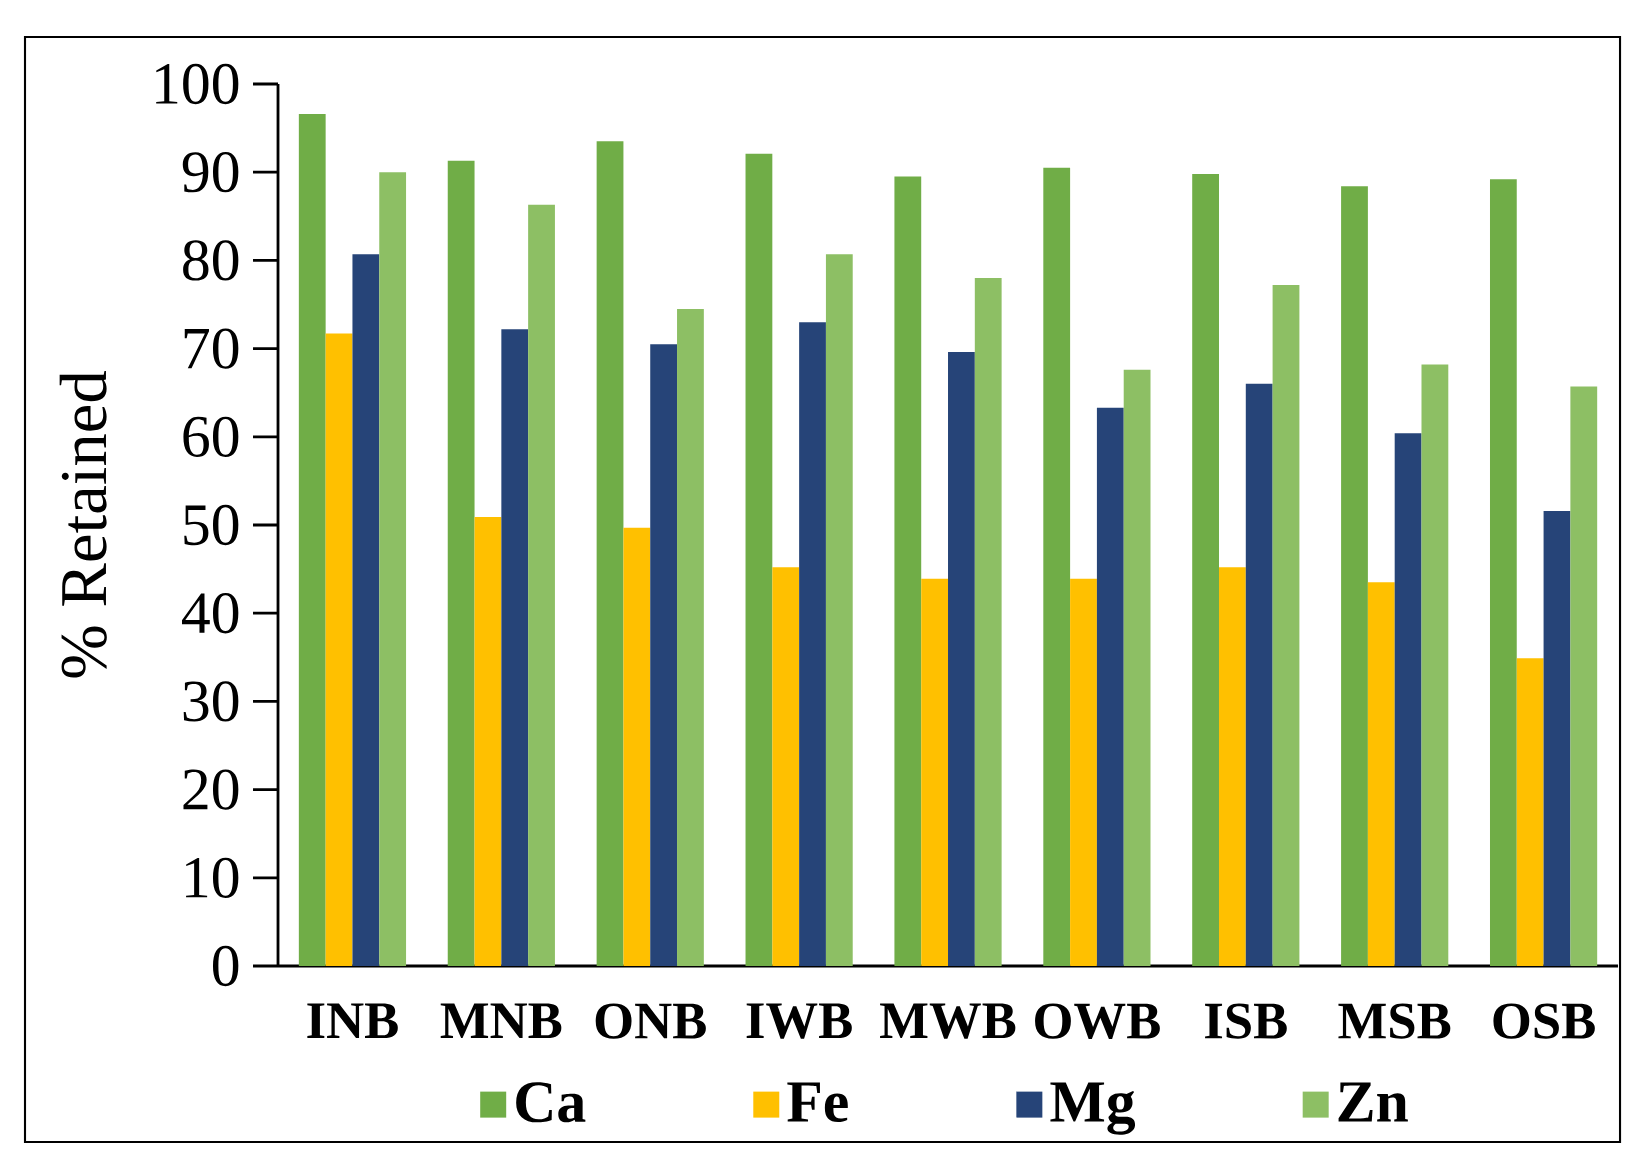 Image resolution: width=1626 pixels, height=1152 pixels. What do you see at coordinates (211, 348) in the screenshot?
I see `y-tick-label: 70` at bounding box center [211, 348].